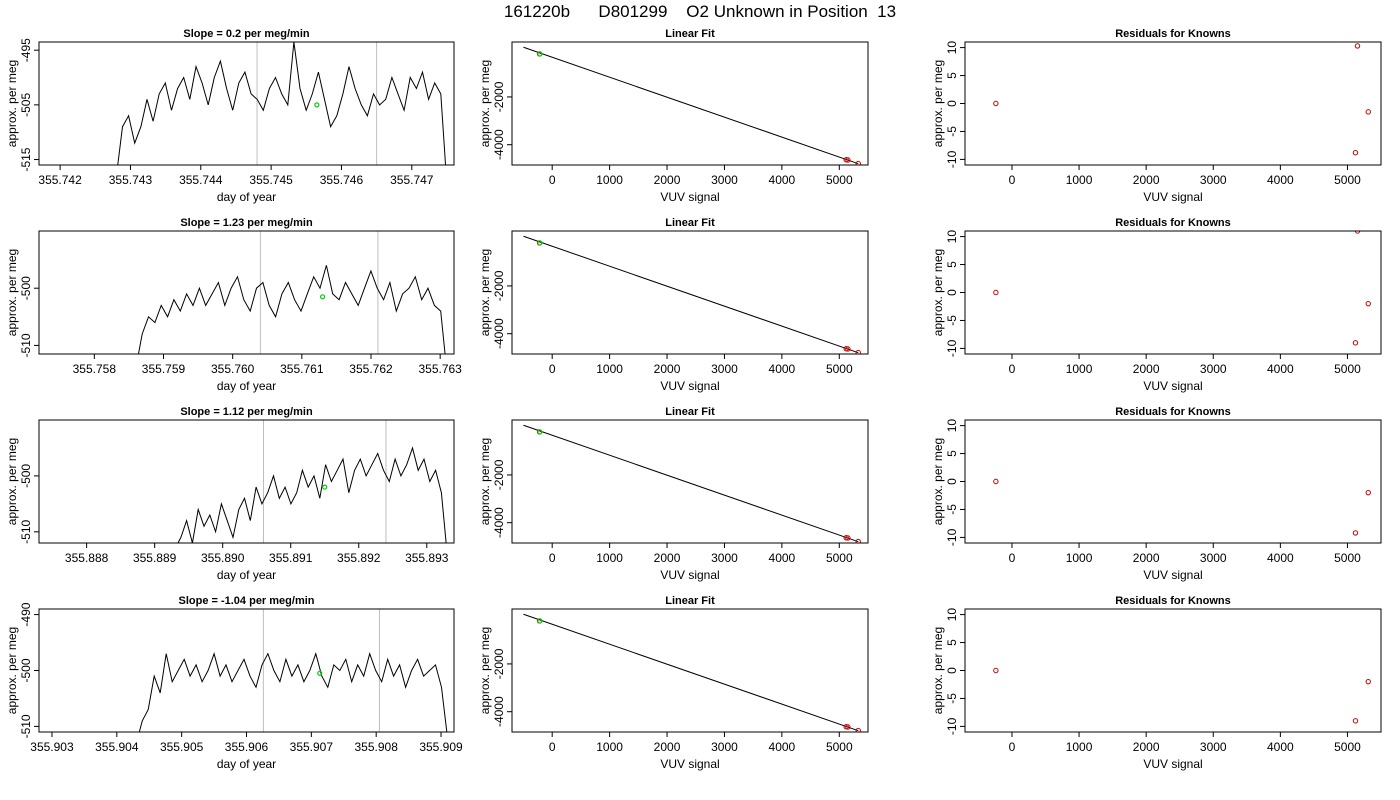  I want to click on x-tick-label: 355.891, so click(291, 558).